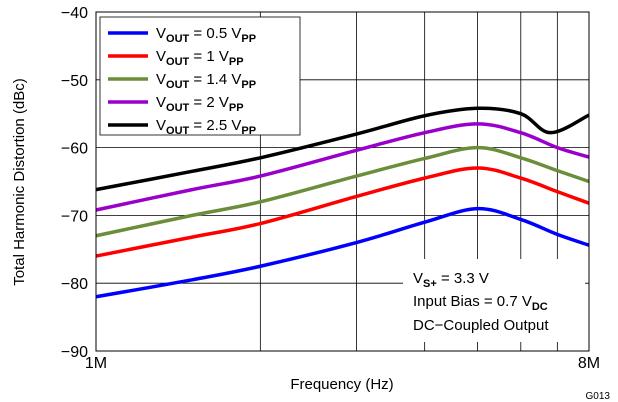 This screenshot has width=618, height=402. I want to click on y-tick-label: −40, so click(74, 13).